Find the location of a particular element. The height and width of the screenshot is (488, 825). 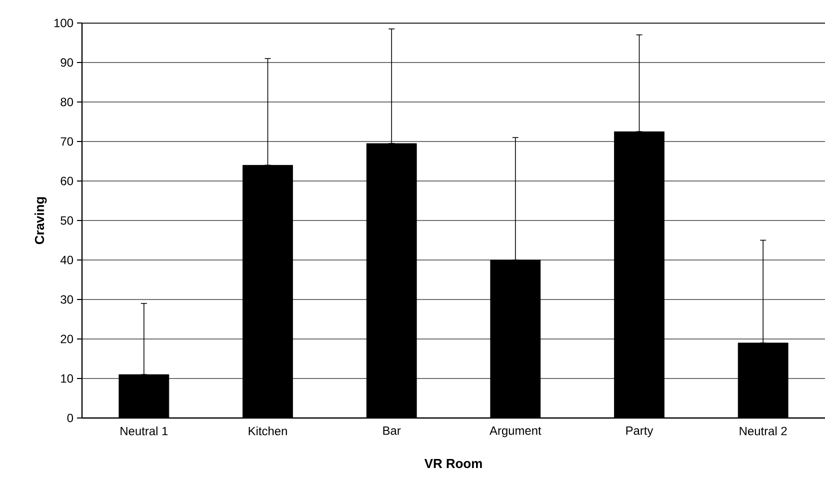

y-tick-label: 40 is located at coordinates (67, 260).